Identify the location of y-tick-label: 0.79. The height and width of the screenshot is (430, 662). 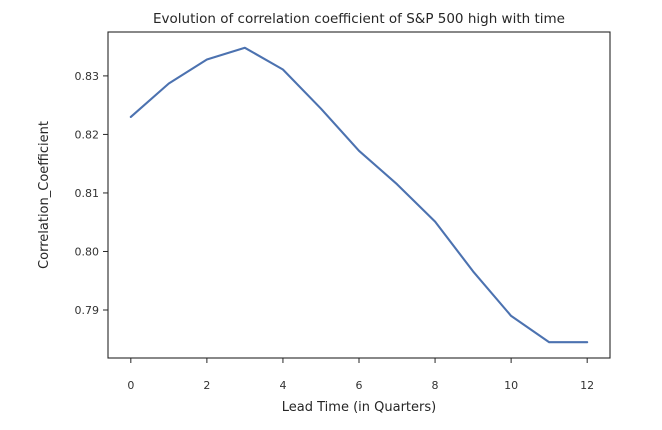
(87, 310).